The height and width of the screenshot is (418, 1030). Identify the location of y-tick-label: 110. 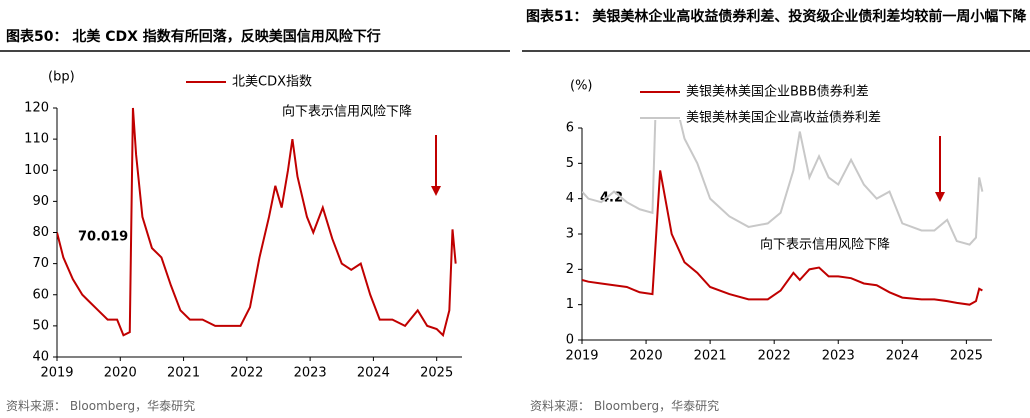
(36, 139).